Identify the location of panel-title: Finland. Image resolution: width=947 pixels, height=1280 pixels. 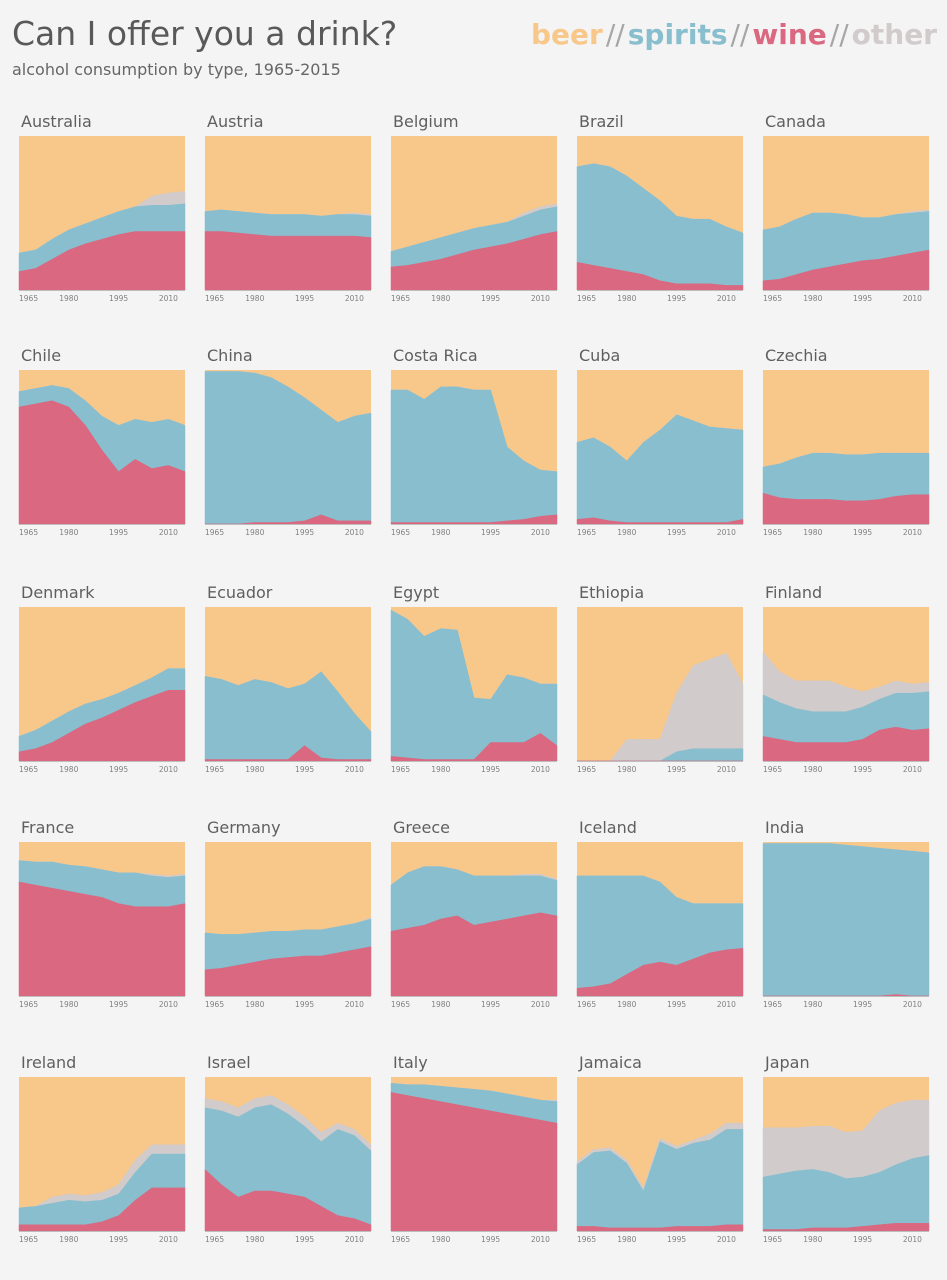
(794, 592).